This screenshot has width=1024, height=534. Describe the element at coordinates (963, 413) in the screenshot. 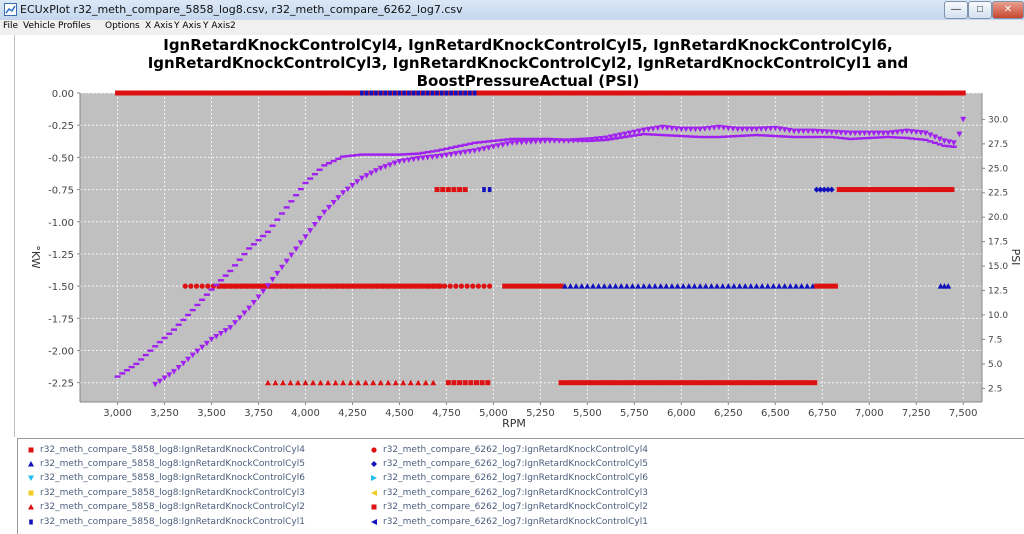

I see `x-tick-label: 7,500` at that location.